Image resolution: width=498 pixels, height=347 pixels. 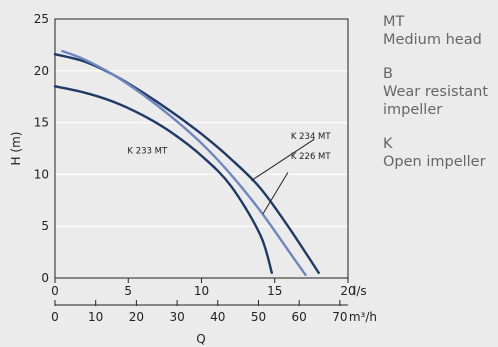 What do you see at coordinates (147, 152) in the screenshot?
I see `curve-label: K 233 MT` at bounding box center [147, 152].